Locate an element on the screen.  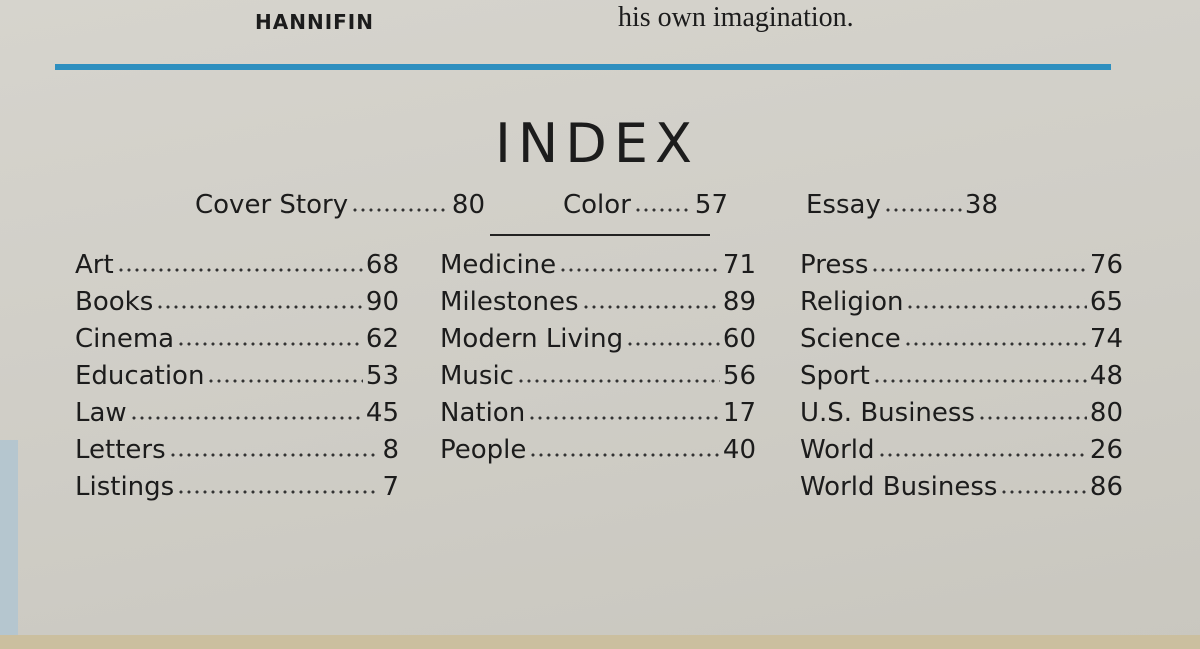
entry-label: Letters is located at coordinates (120, 450).